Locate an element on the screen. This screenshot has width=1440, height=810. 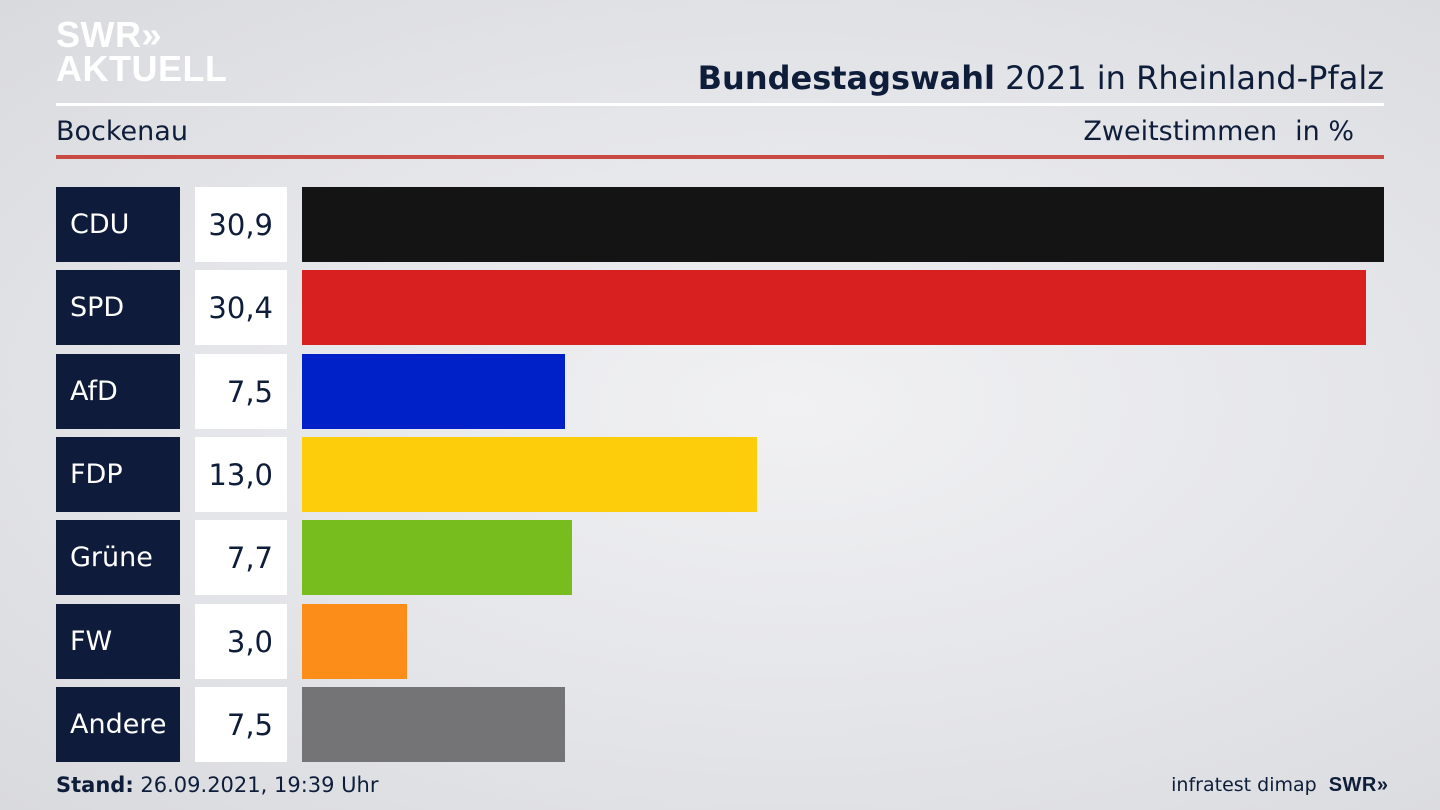
logo-aktuell-text: AKTUELL is located at coordinates (142, 68).